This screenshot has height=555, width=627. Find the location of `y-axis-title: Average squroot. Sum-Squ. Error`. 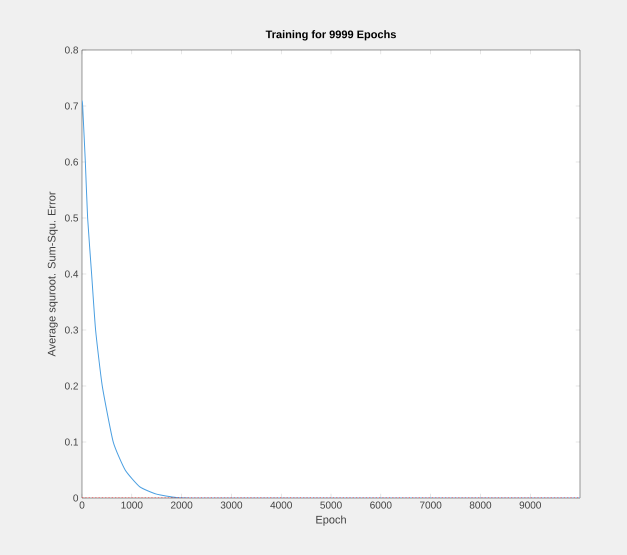

y-axis-title: Average squroot. Sum-Squ. Error is located at coordinates (53, 274).